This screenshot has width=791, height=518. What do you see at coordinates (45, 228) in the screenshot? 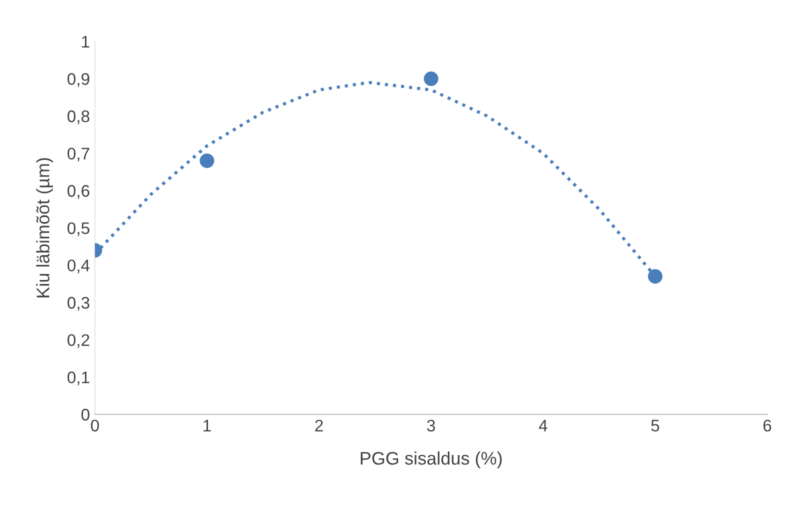
I see `y-axis-title: Kiu läbimõõt (µm)` at bounding box center [45, 228].